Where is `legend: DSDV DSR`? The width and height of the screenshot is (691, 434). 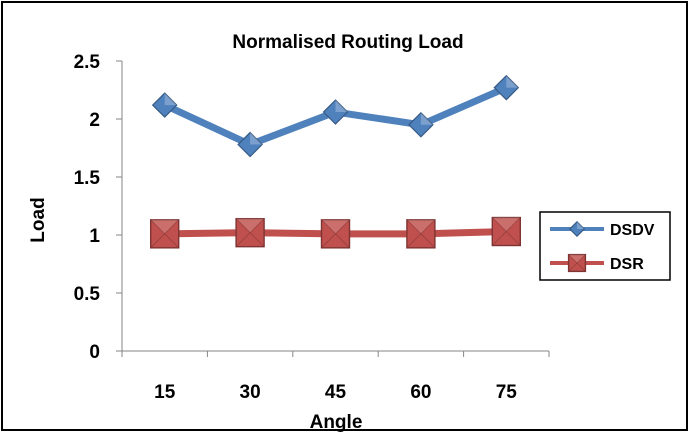 legend: DSDV DSR is located at coordinates (605, 246).